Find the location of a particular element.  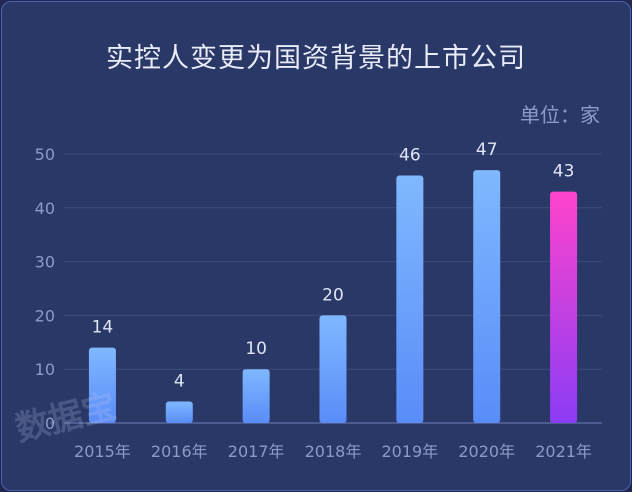

y-axis: 0 10 20 30 40 50 is located at coordinates (45, 289).